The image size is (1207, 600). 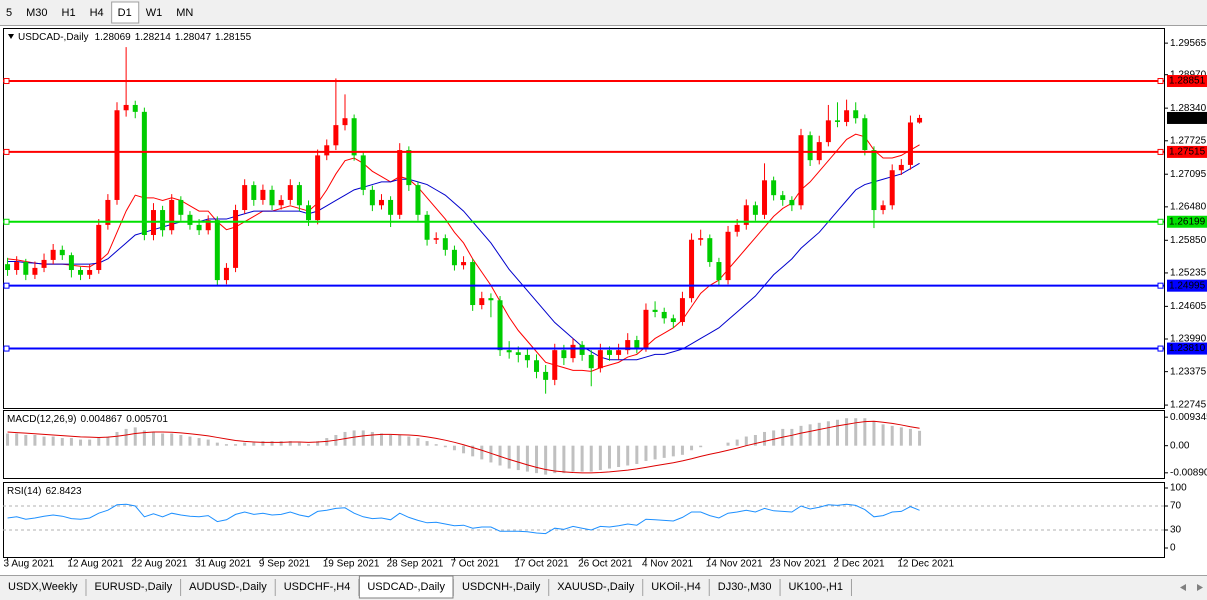 What do you see at coordinates (24, 491) in the screenshot?
I see `rsi-title: RSI(14)` at bounding box center [24, 491].